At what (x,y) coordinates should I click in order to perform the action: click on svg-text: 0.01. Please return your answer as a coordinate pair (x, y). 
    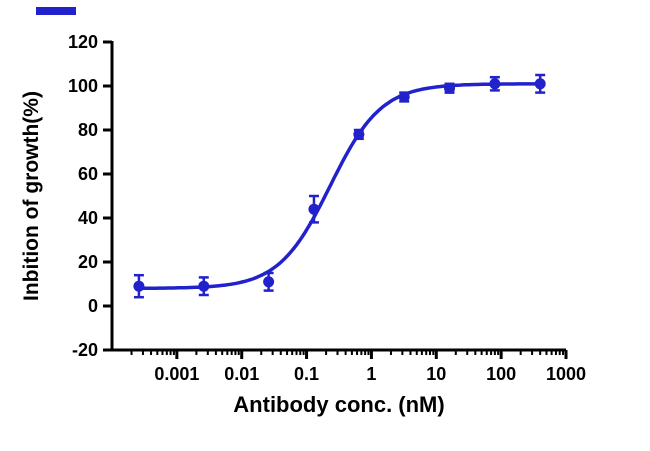
    Looking at the image, I should click on (241, 374).